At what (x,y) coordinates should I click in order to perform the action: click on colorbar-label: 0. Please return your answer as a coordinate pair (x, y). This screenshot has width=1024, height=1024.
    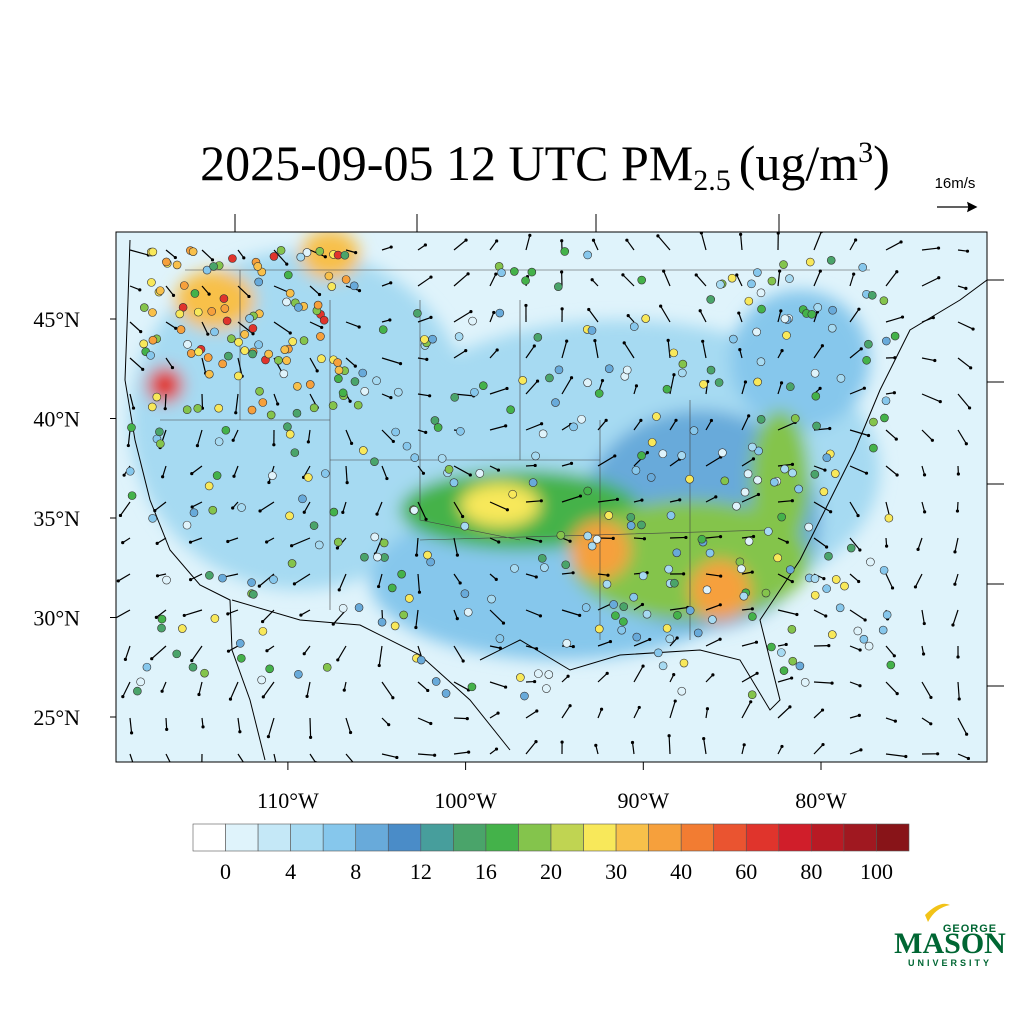
    Looking at the image, I should click on (225, 871).